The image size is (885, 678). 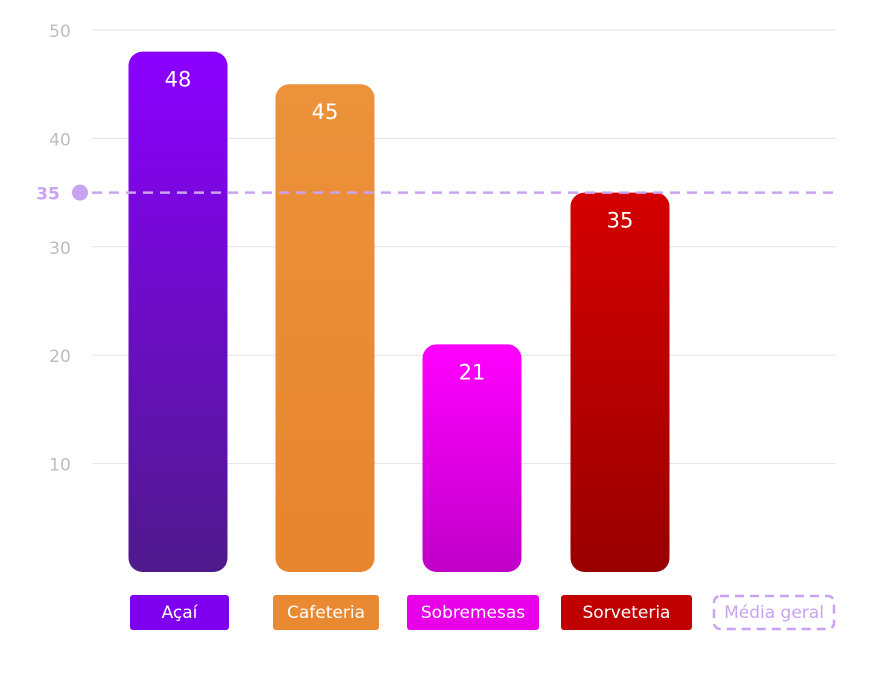 I want to click on bar-sorveteria, so click(x=620, y=382).